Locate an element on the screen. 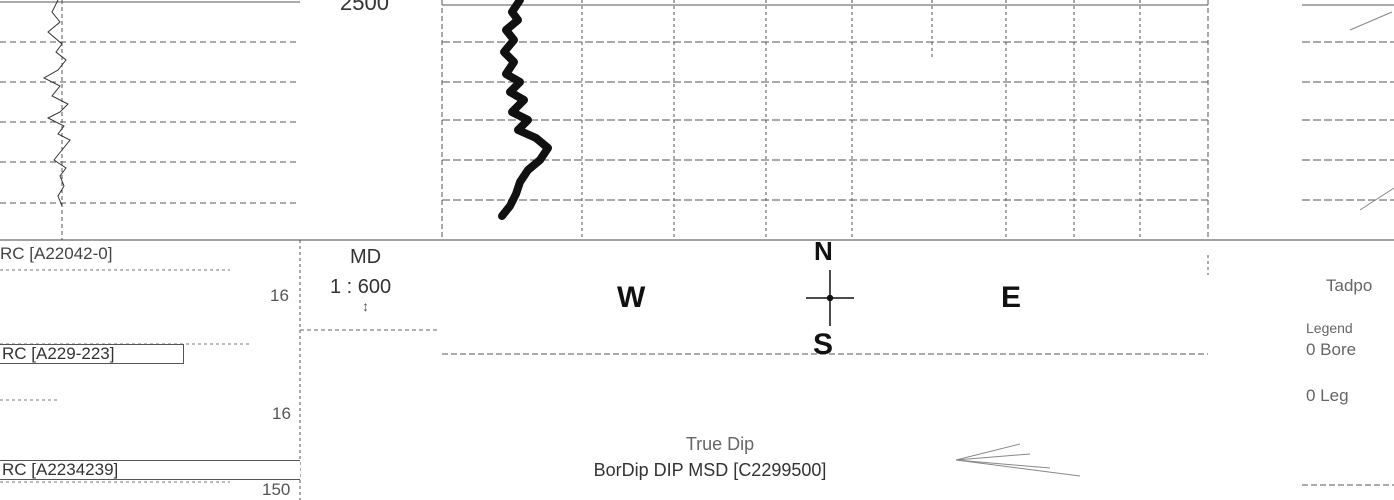 Image resolution: width=1394 pixels, height=500 pixels. compass-north: N is located at coordinates (823, 251).